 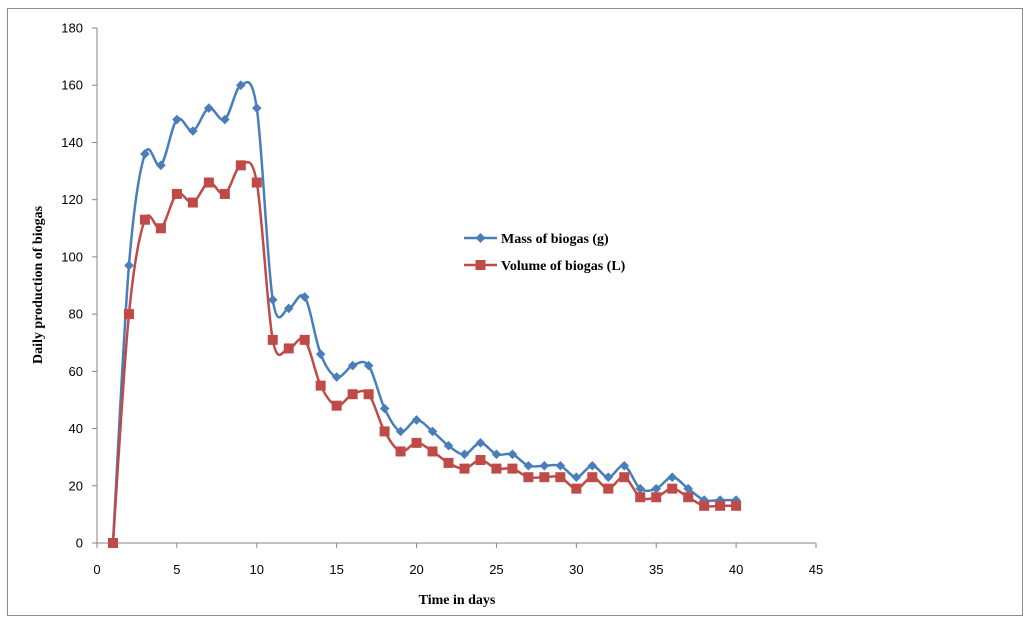 What do you see at coordinates (76, 314) in the screenshot?
I see `y-tick-label: 80` at bounding box center [76, 314].